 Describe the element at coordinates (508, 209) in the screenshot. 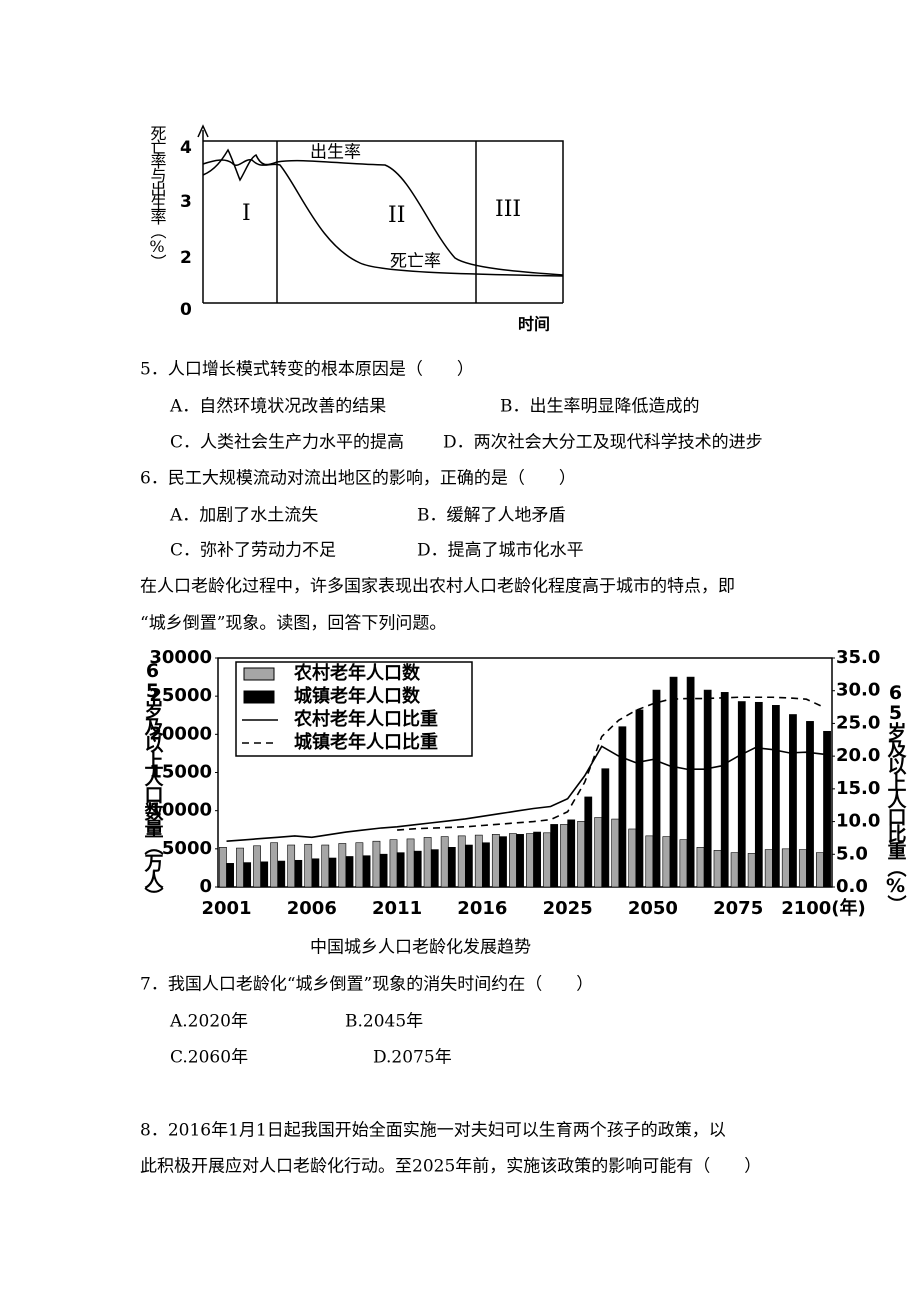

I see `stage-label: III` at that location.